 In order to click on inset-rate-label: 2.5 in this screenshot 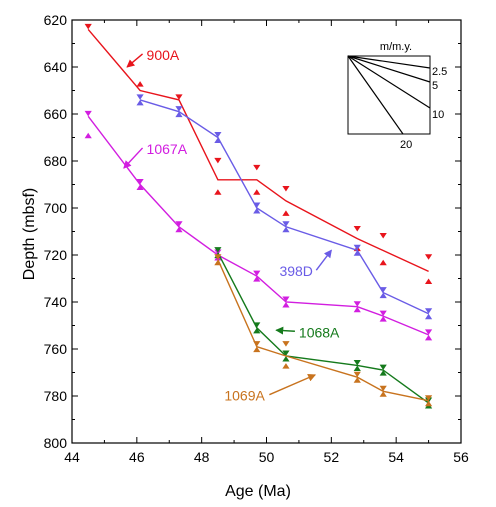, I will do `click(439, 72)`.